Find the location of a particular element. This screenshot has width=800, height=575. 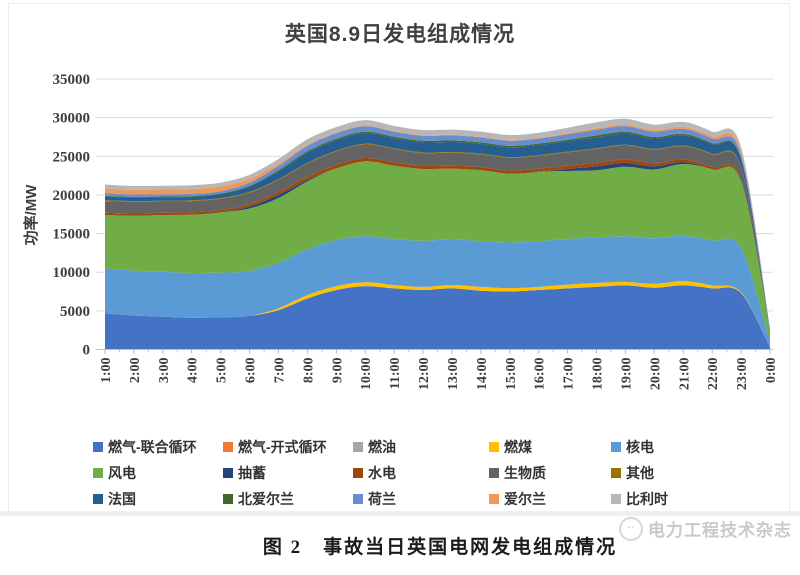

legend-item-4: 核电 is located at coordinates (676, 446).